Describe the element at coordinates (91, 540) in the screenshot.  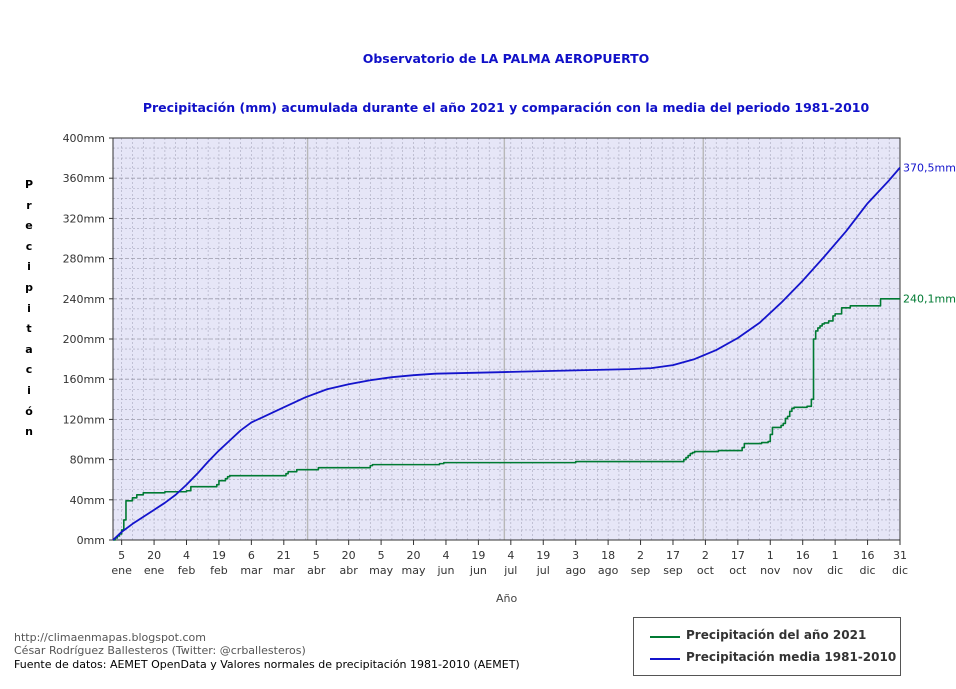
I see `y-tick-label: 0mm` at that location.